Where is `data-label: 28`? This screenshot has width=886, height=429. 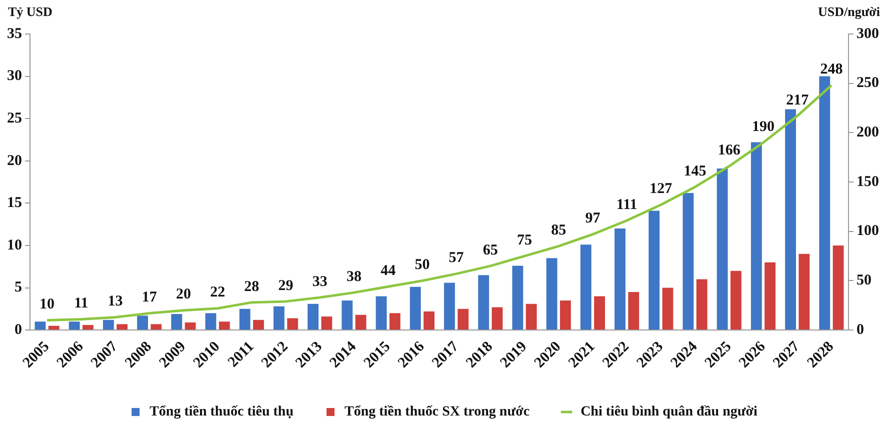 data-label: 28 is located at coordinates (252, 286).